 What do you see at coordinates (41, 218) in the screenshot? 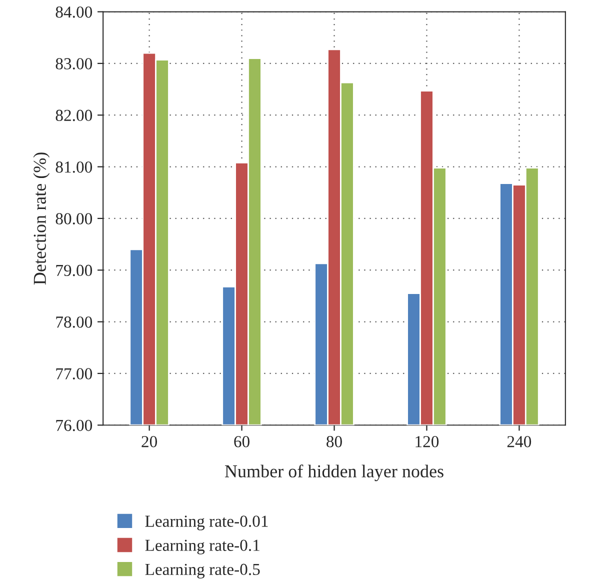
I see `y-axis-title: Detection rate (%)` at bounding box center [41, 218].